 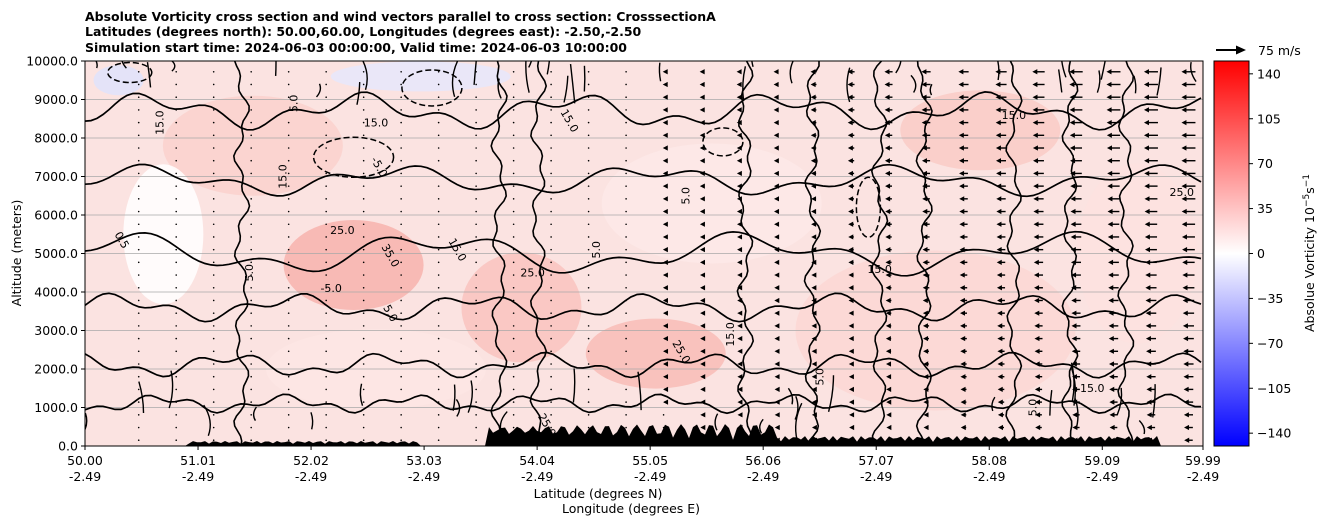 What do you see at coordinates (876, 460) in the screenshot?
I see `x-tick-label-lat: 57.07` at bounding box center [876, 460].